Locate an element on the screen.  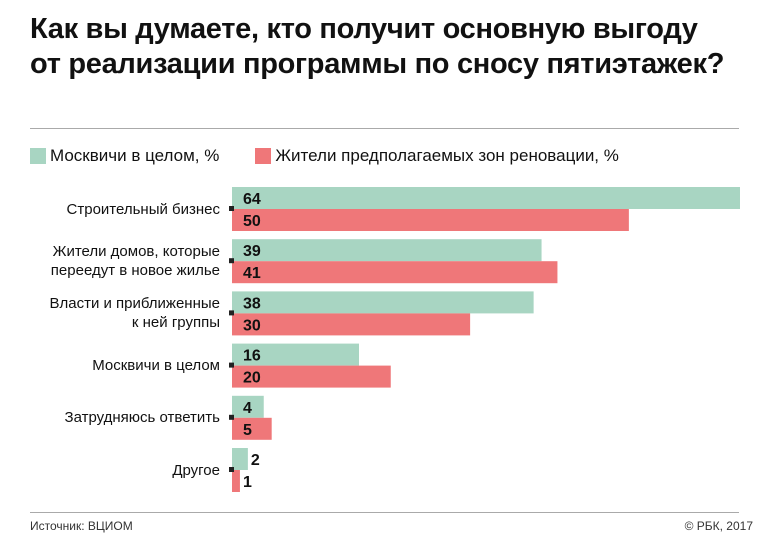
data-label: 20 is located at coordinates (252, 378).